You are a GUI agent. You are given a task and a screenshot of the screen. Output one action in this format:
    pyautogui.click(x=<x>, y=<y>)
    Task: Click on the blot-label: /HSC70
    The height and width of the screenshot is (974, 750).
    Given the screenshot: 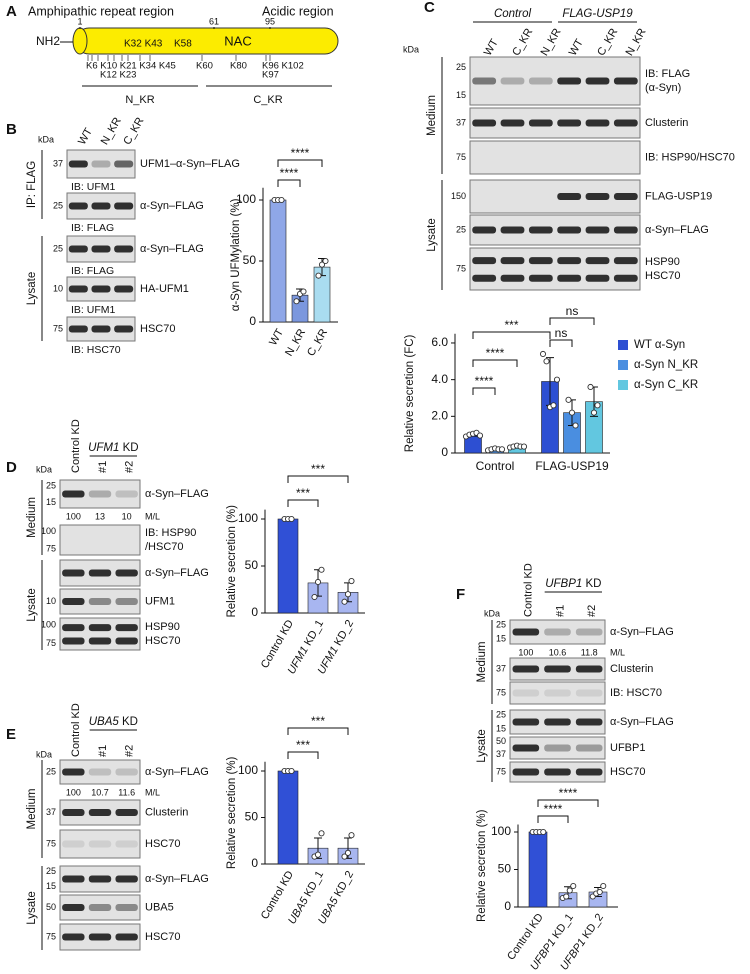 What is the action you would take?
    pyautogui.click(x=164, y=547)
    